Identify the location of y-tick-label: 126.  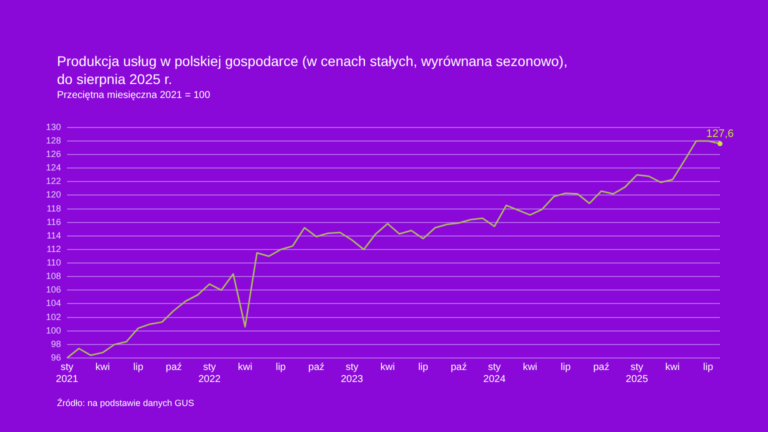
(54, 154).